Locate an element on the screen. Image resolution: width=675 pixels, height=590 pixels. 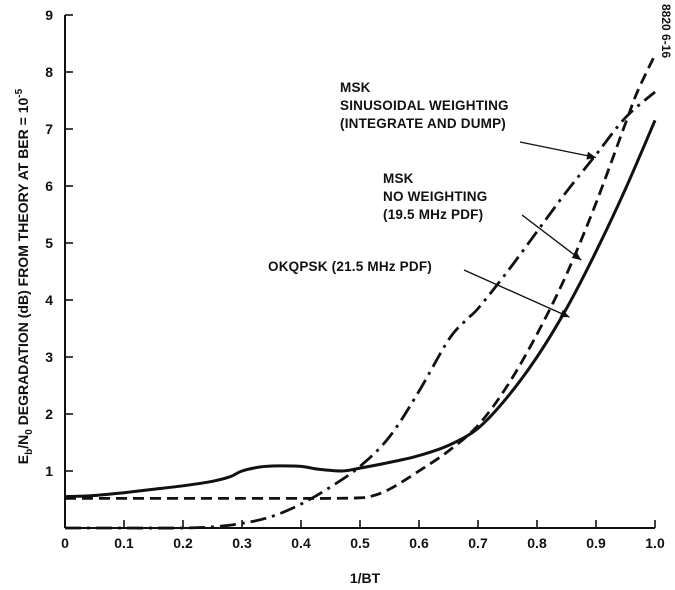
y-label-prefix: E is located at coordinates (23, 459).